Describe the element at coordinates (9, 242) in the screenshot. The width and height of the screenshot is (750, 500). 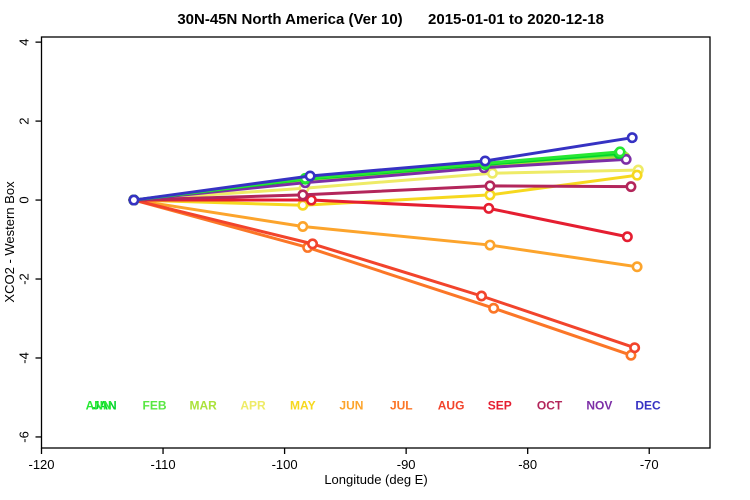
I see `y-axis-label: XCO2 - Western Box` at that location.